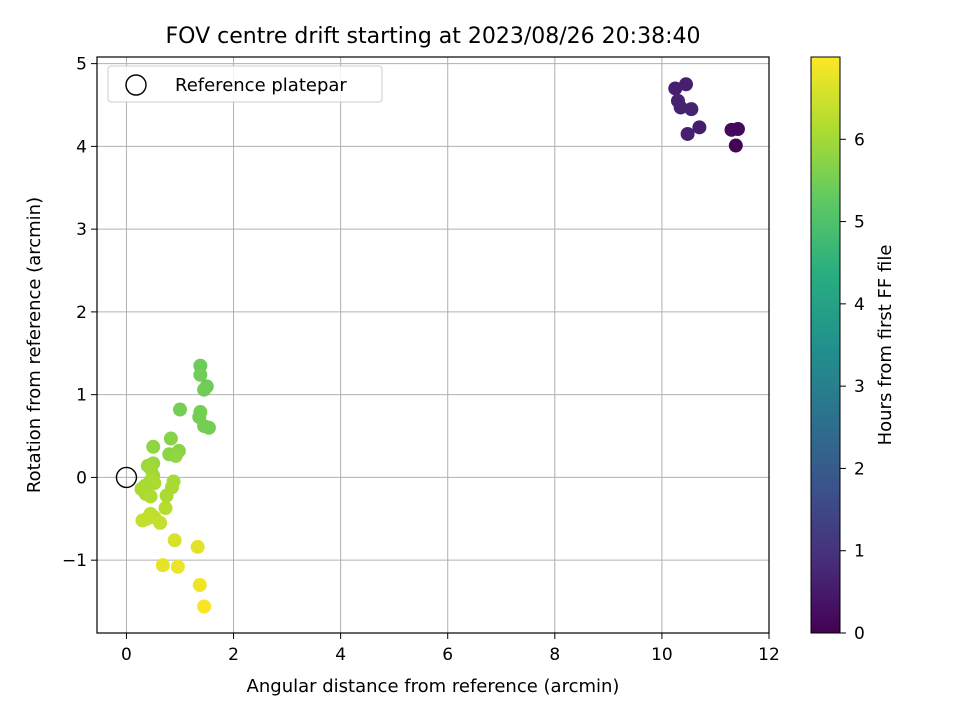 The image size is (960, 720). I want to click on reference-marker-group, so click(126, 477).